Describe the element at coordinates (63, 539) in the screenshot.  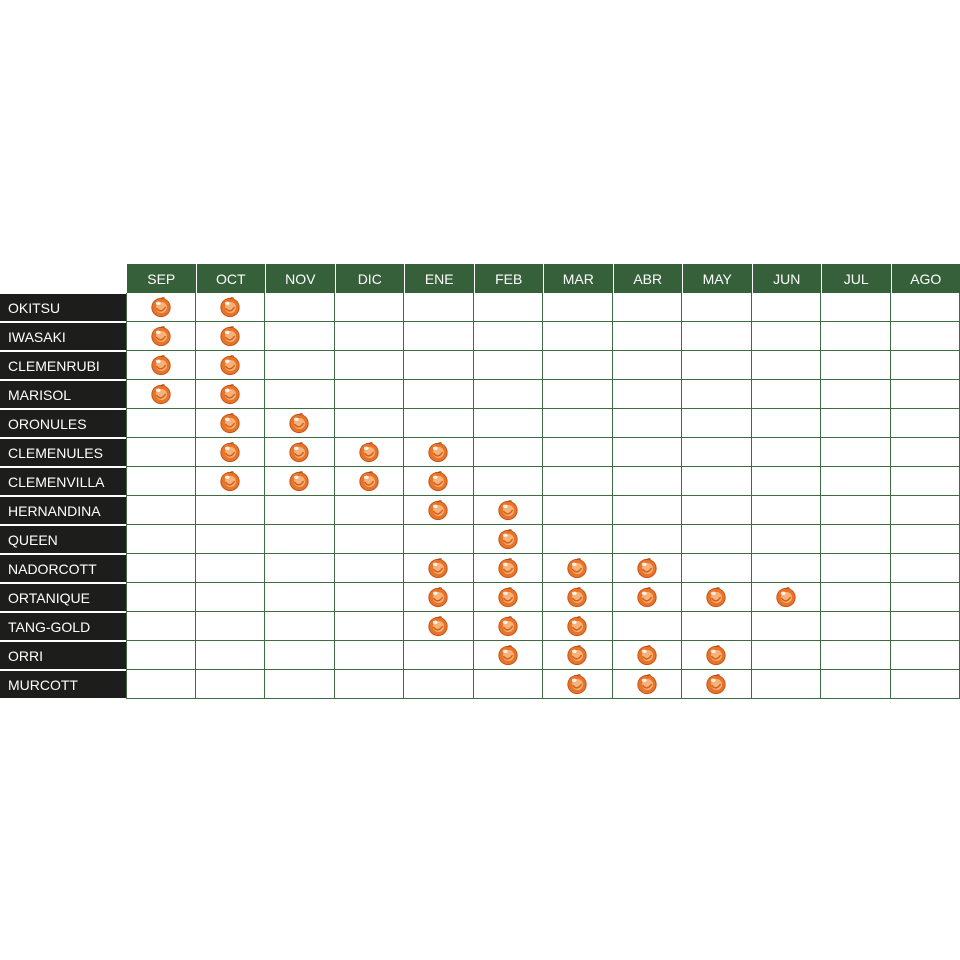
I see `variety-label: QUEEN` at that location.